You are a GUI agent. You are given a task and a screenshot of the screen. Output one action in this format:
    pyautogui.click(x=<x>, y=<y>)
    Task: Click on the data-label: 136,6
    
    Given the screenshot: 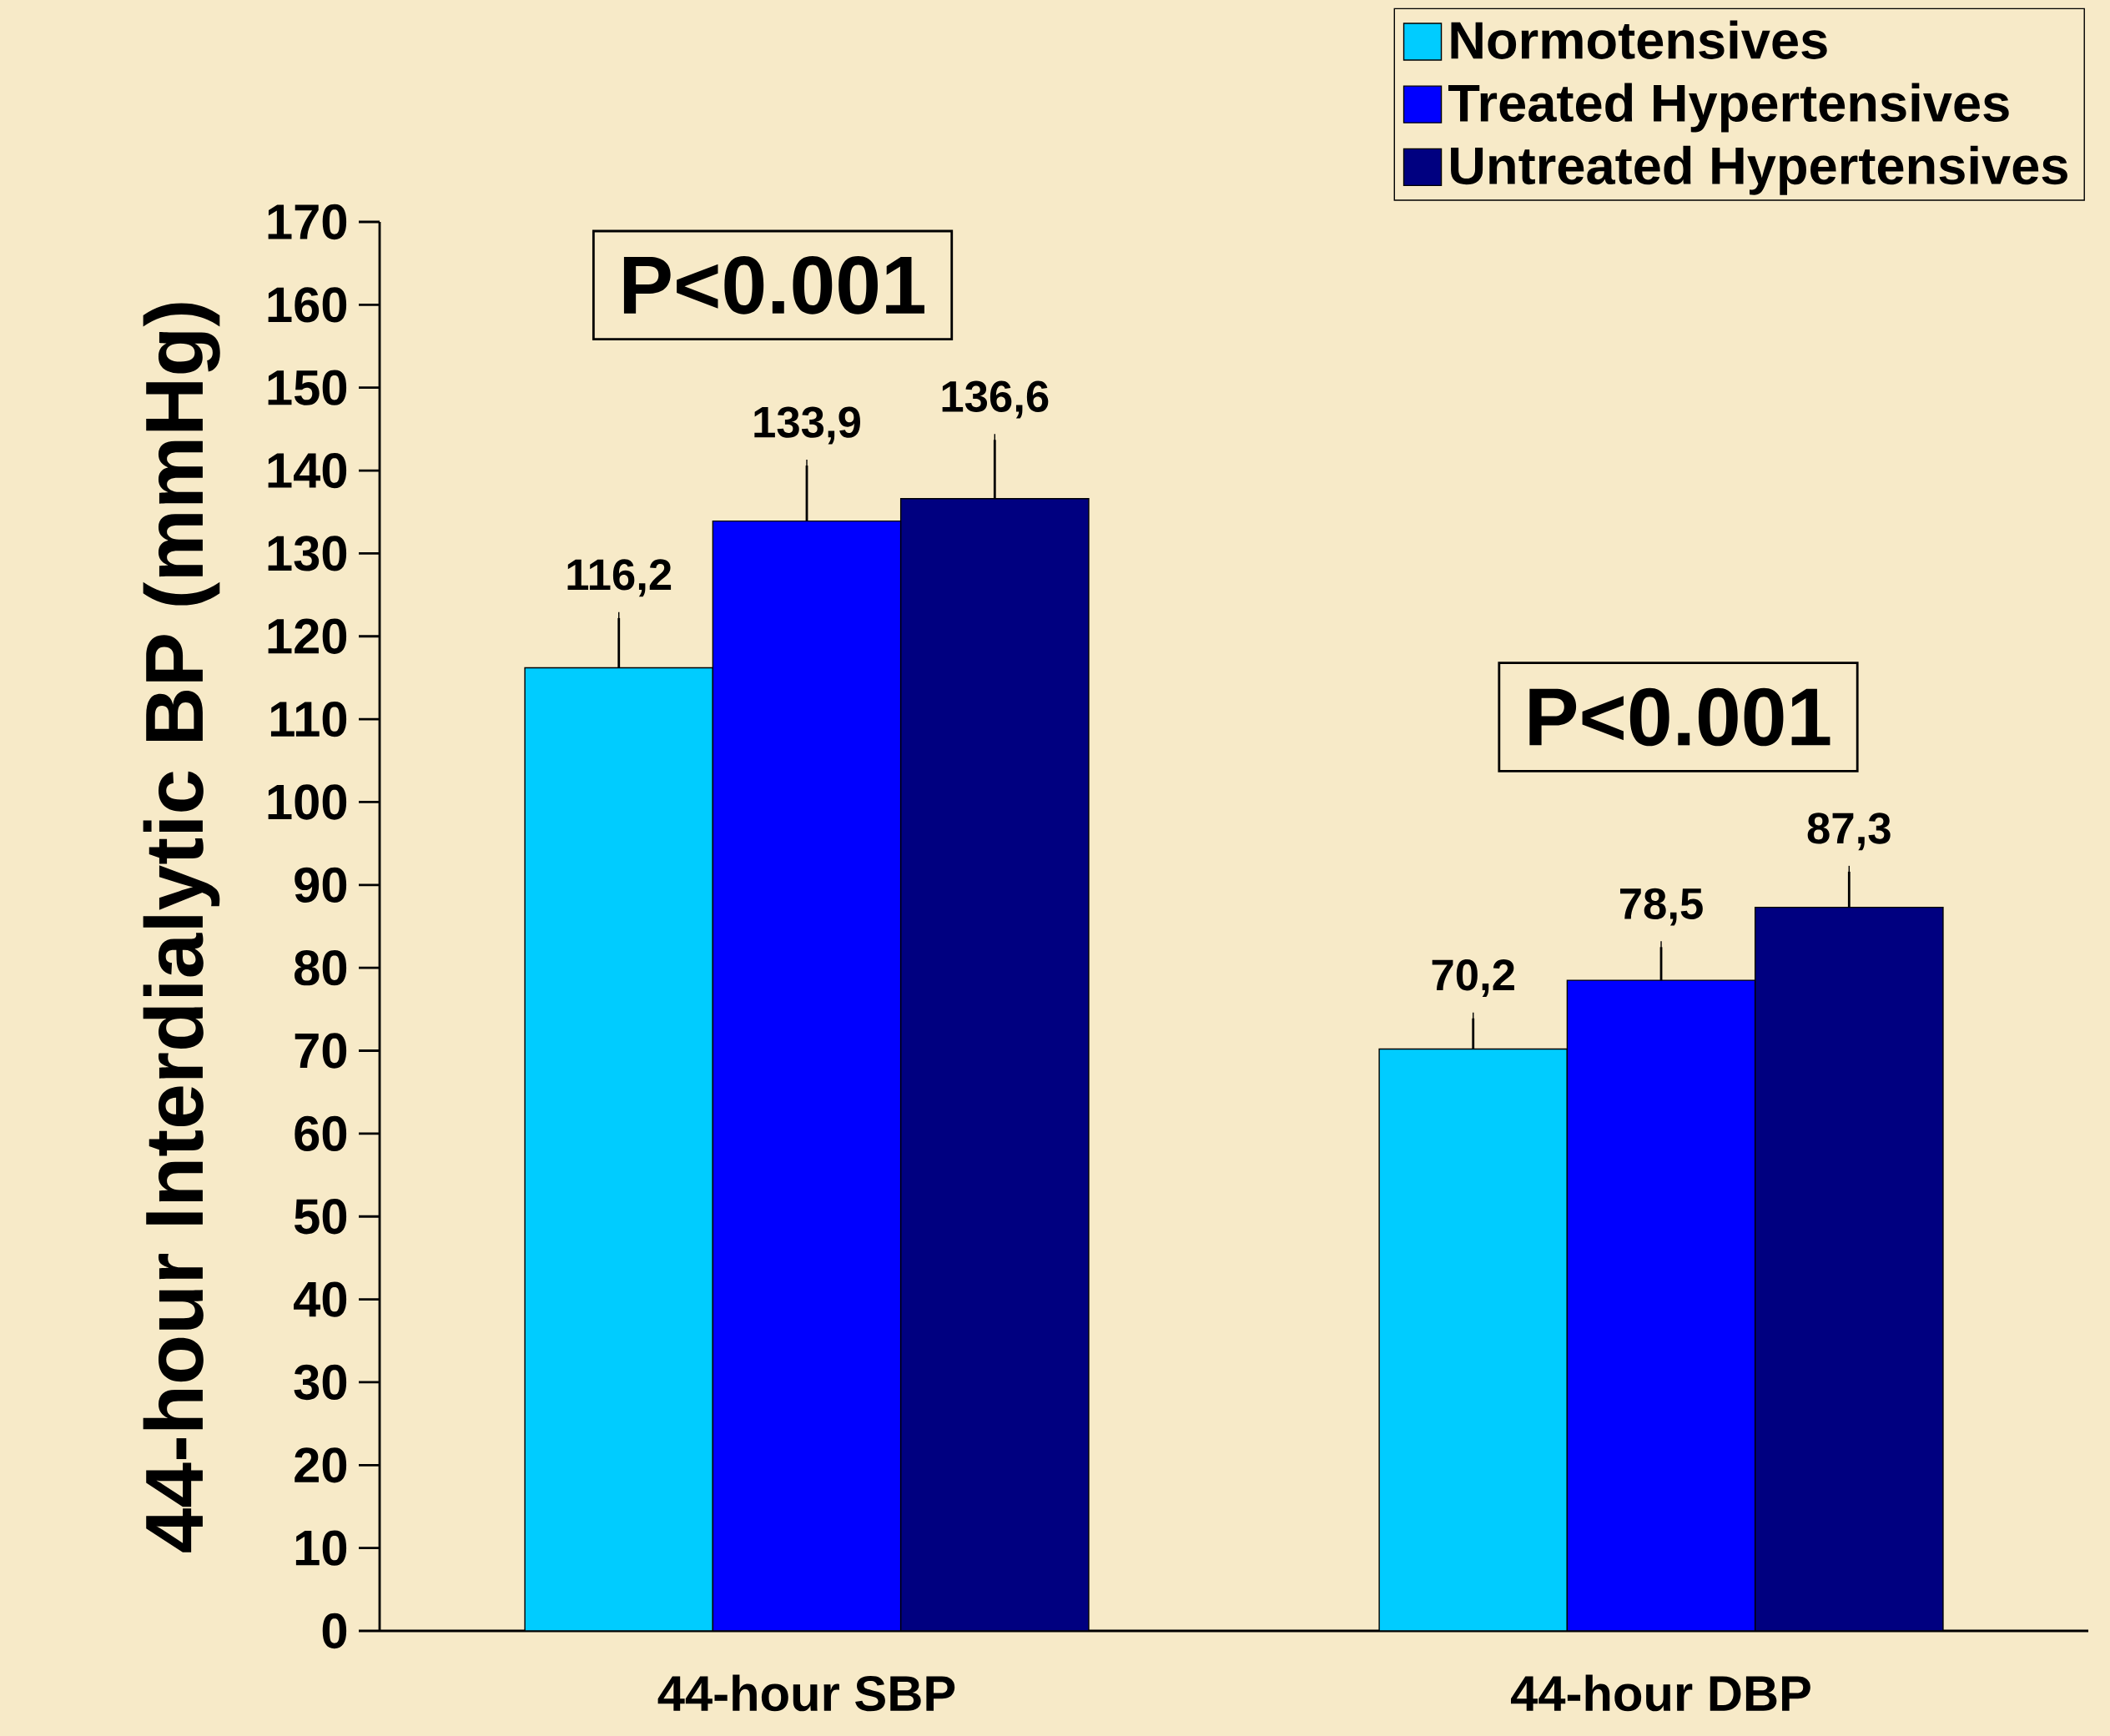 What is the action you would take?
    pyautogui.click(x=995, y=399)
    